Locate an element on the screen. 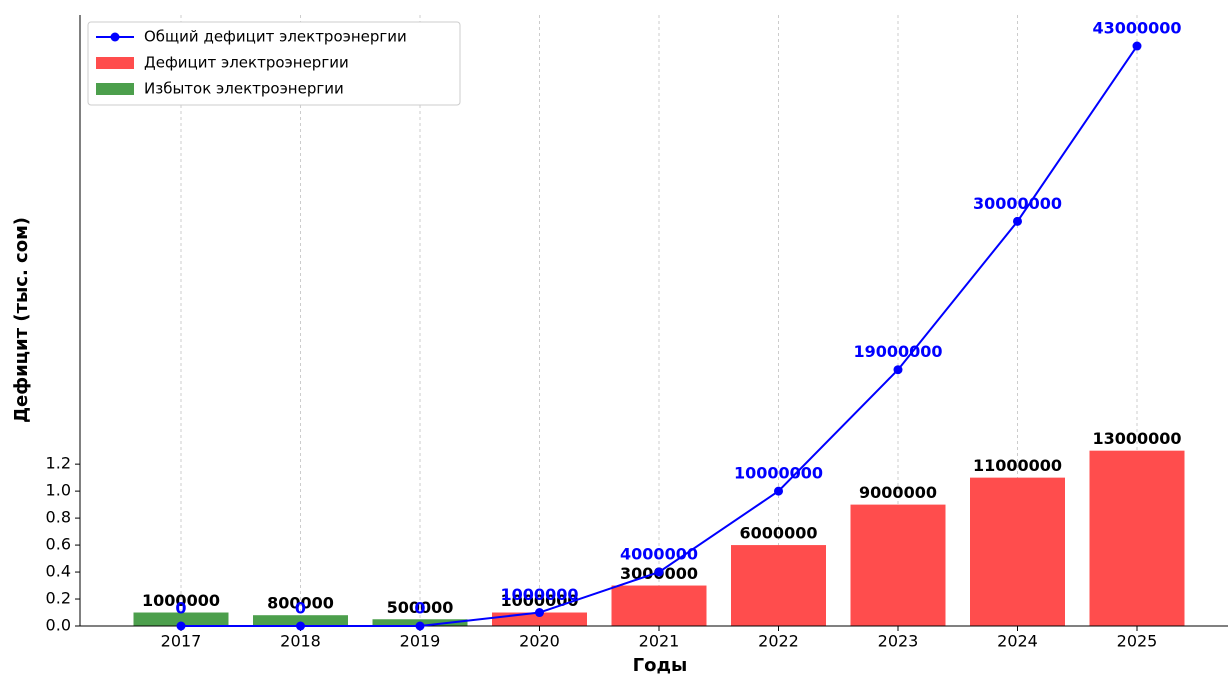 This screenshot has width=1228, height=675. legend-box is located at coordinates (274, 63).